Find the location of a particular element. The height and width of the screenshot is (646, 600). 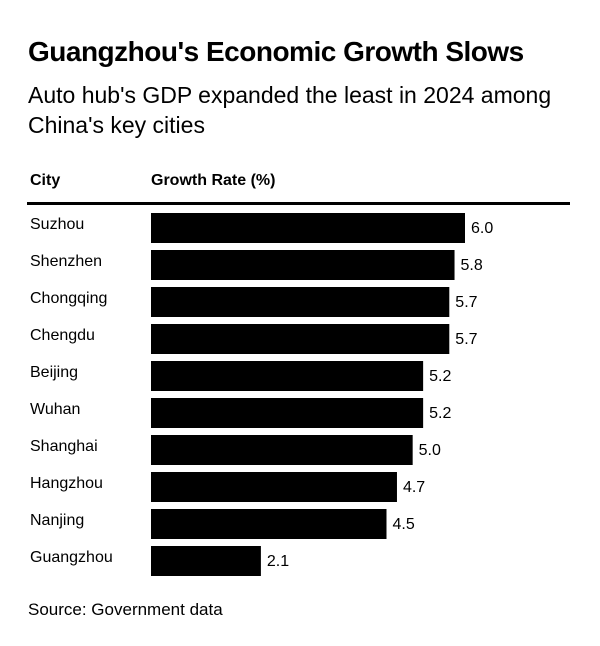

category-label: Guangzhou is located at coordinates (71, 557).